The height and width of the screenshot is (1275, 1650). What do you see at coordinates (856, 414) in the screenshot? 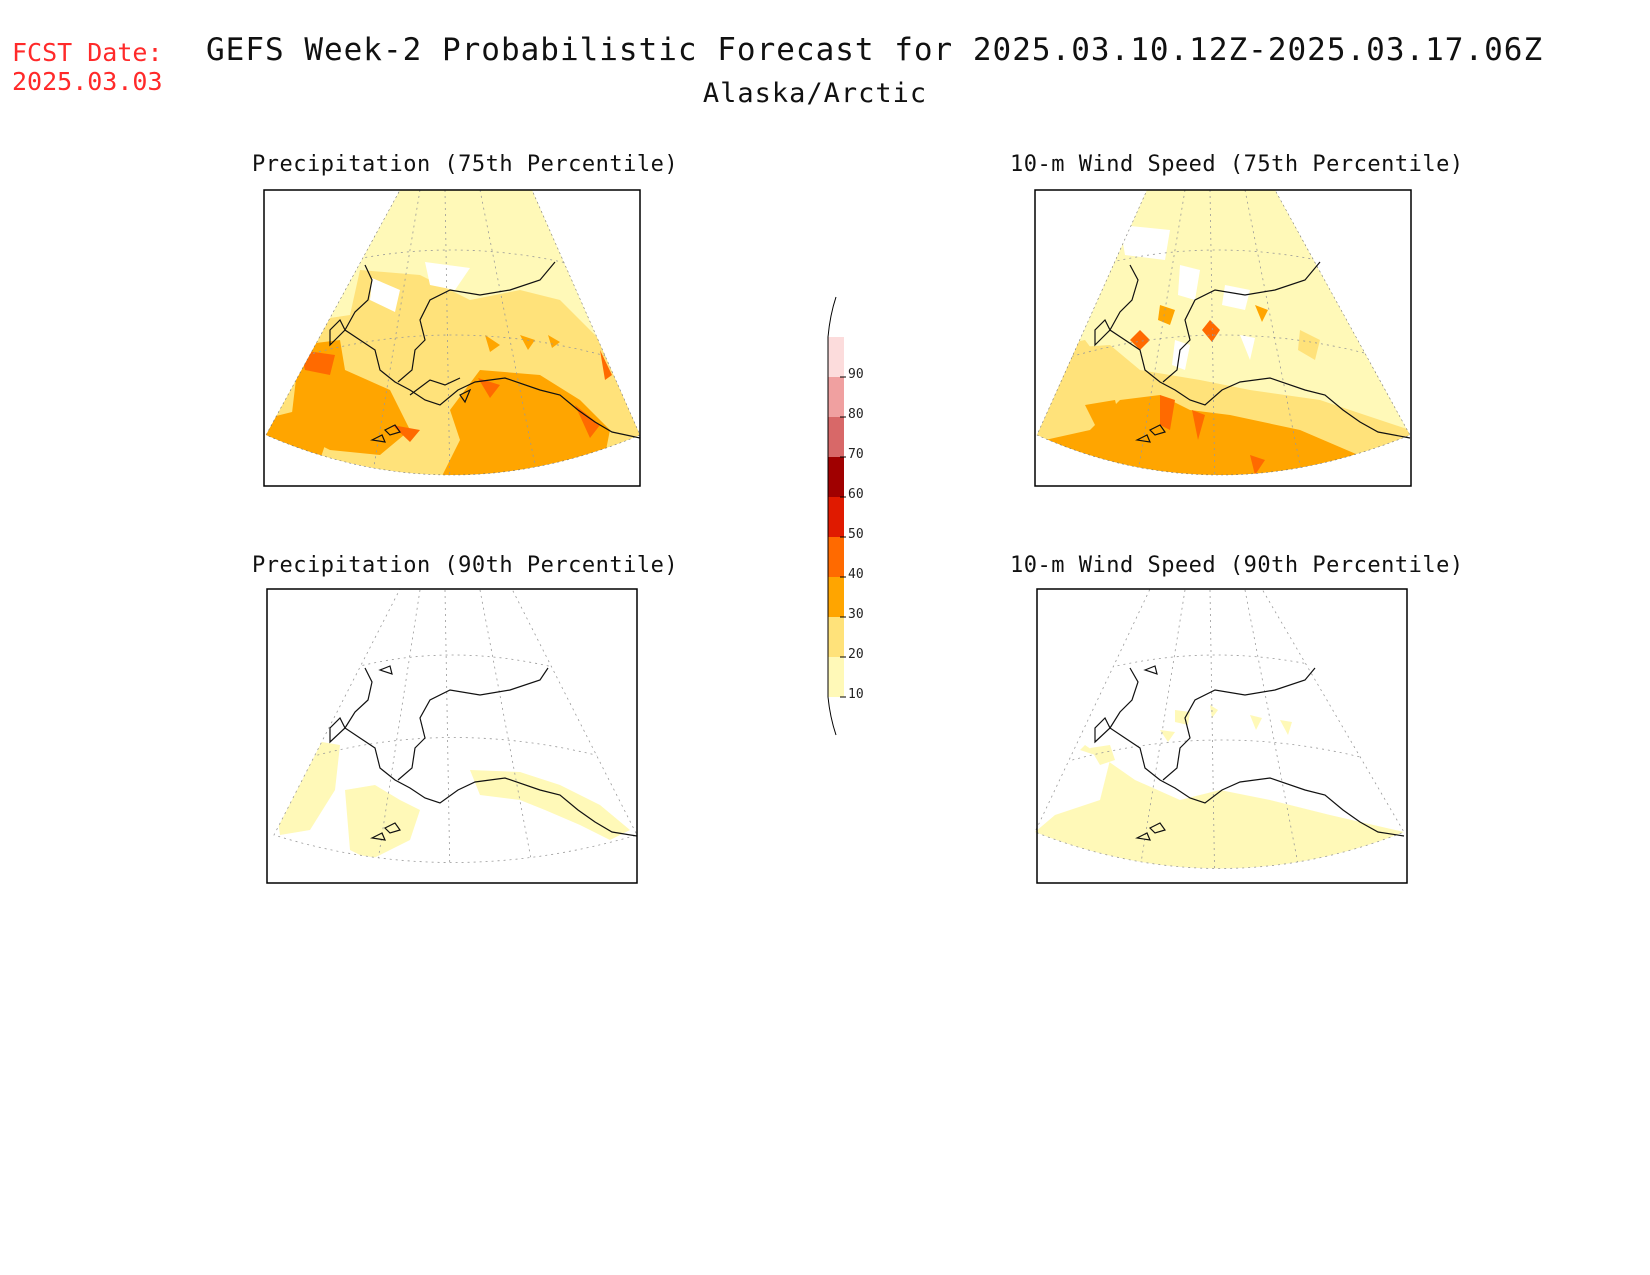
I see `colorbar-tick-label: 80` at bounding box center [856, 414].